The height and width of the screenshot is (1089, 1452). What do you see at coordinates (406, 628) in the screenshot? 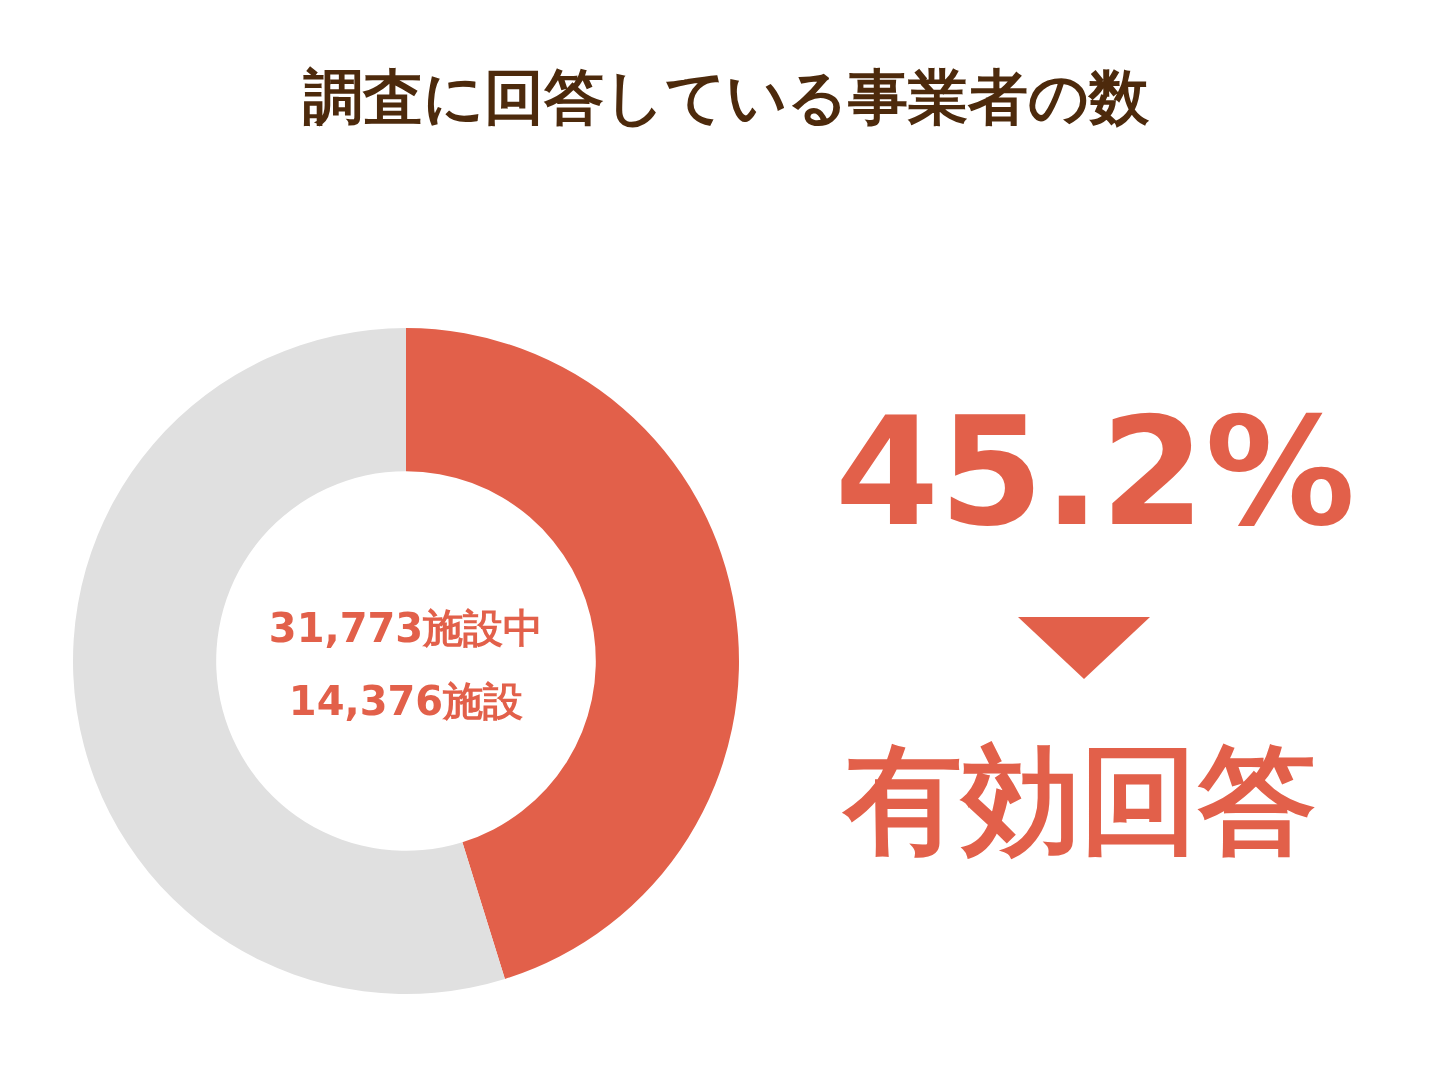
I see `text: 31,773施設中` at bounding box center [406, 628].